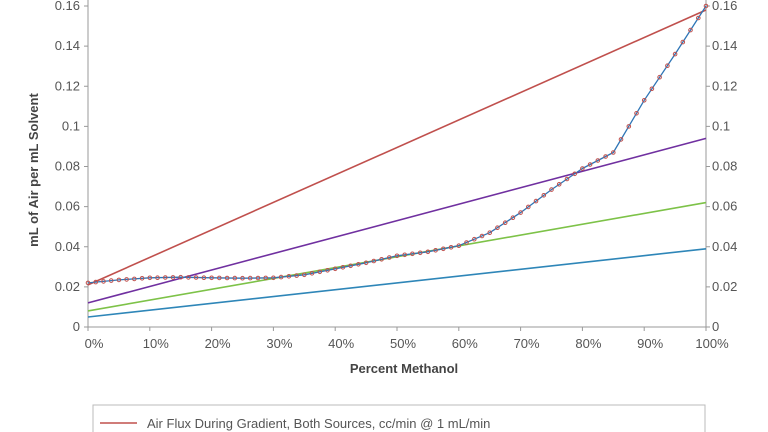 This screenshot has width=768, height=432. What do you see at coordinates (465, 343) in the screenshot?
I see `x-tick-label: 60%` at bounding box center [465, 343].